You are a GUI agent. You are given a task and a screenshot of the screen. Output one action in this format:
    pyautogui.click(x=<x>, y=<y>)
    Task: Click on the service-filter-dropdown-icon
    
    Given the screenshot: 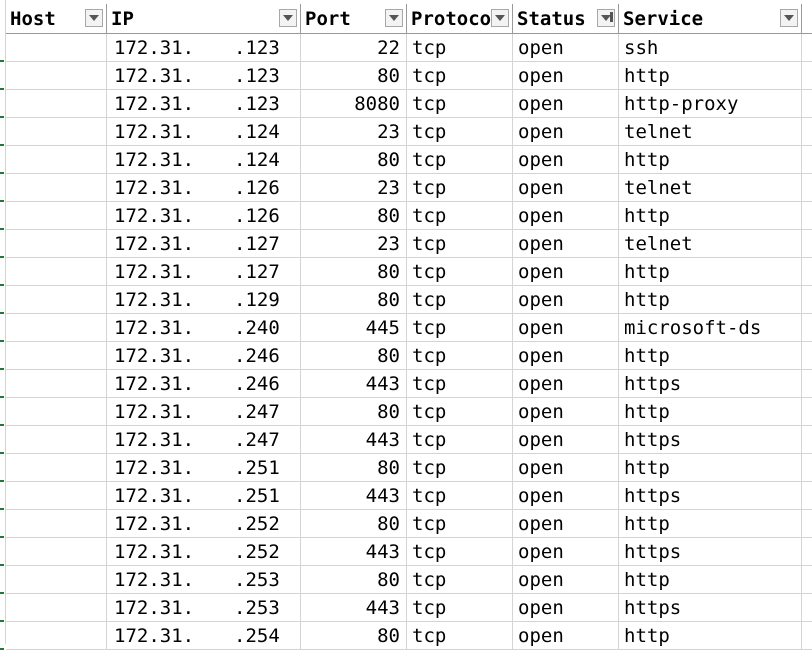 What is the action you would take?
    pyautogui.click(x=789, y=18)
    